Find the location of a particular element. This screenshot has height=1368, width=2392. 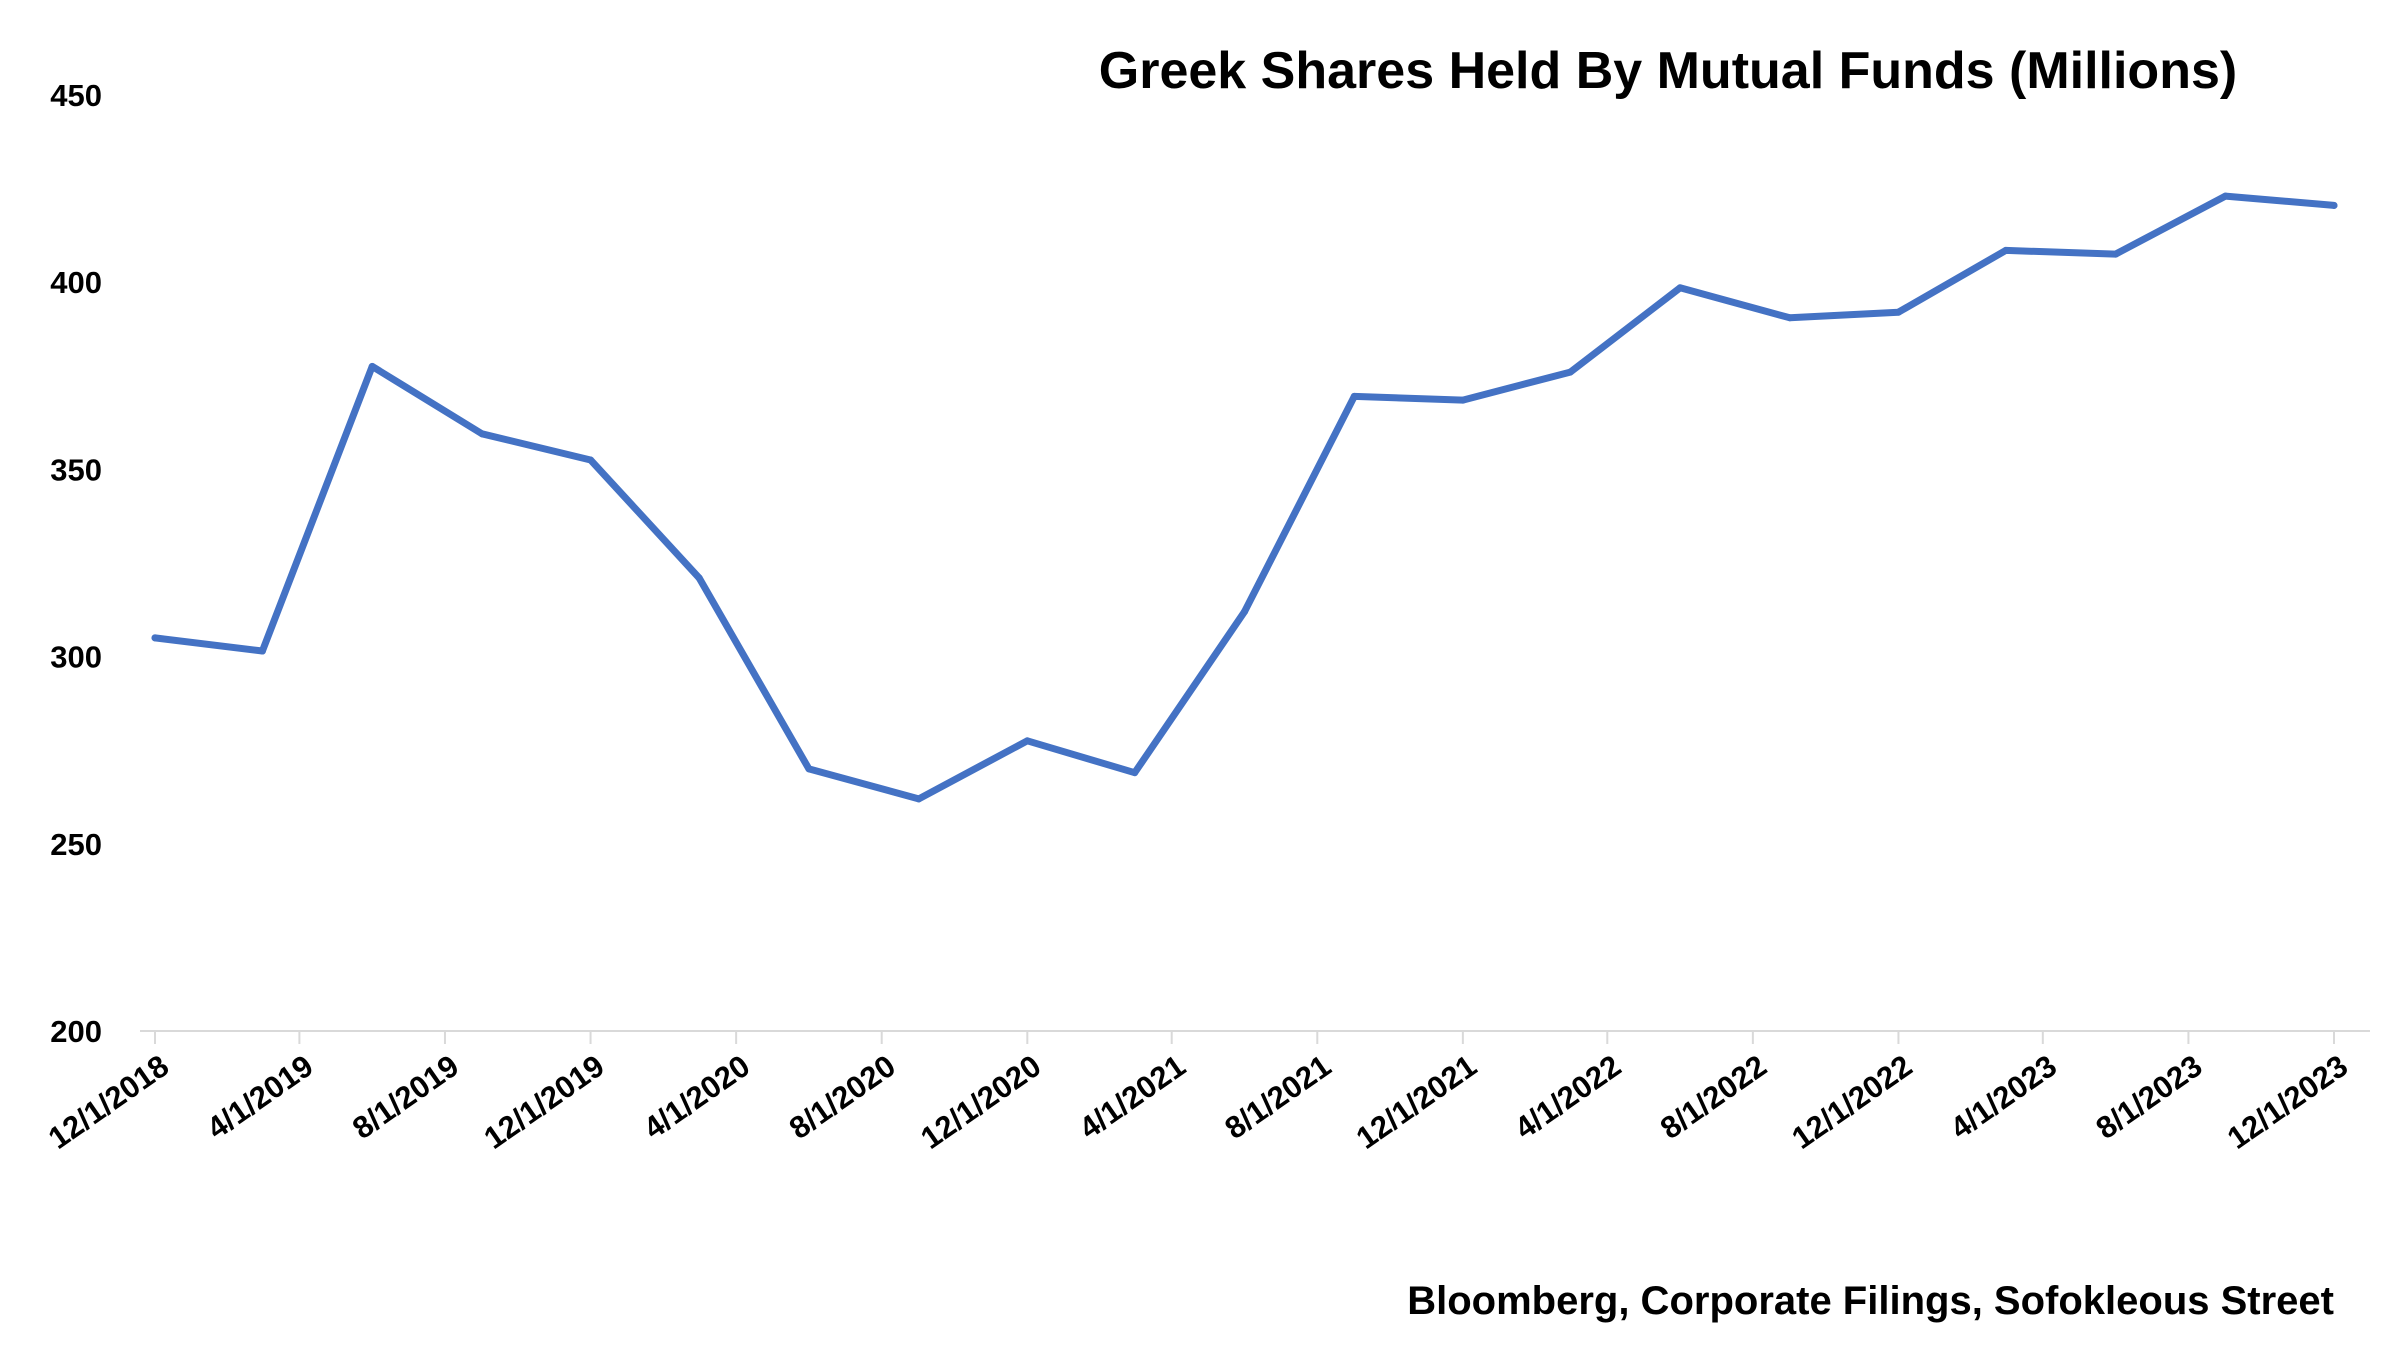

x-tick-label: 4/1/2019 is located at coordinates (259, 1097).